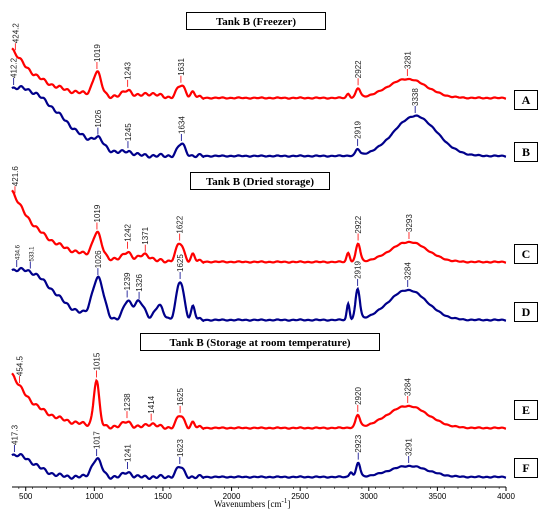 This screenshot has height=515, width=550. I want to click on peak-label: 2923, so click(358, 443).